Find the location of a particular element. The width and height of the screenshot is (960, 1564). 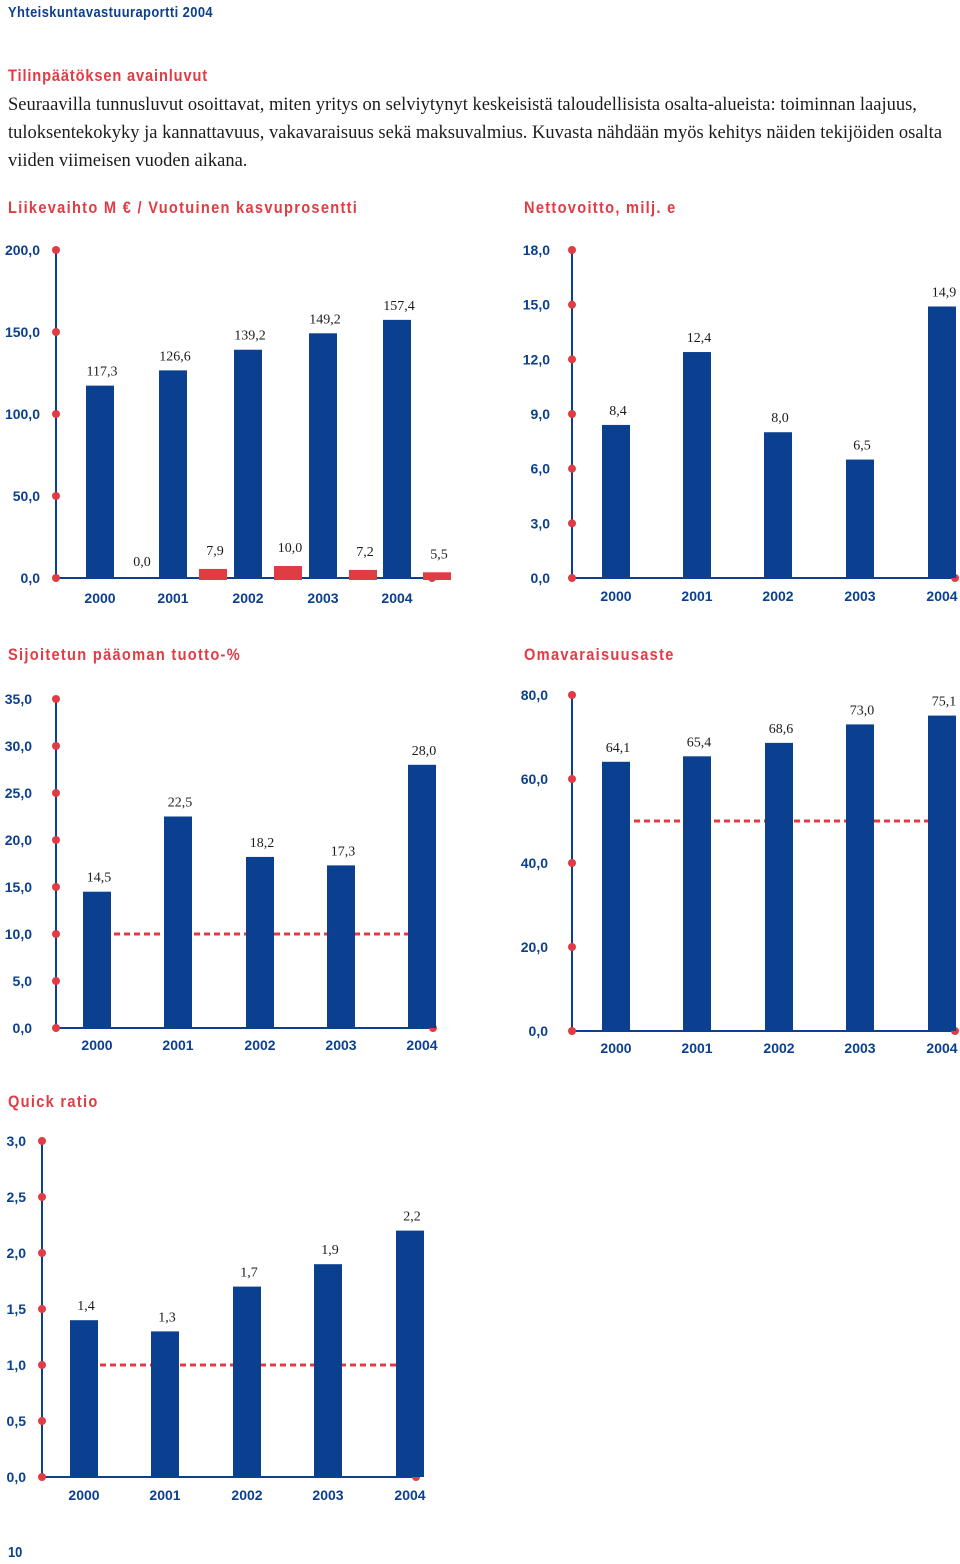

quickratio-tick-label: 2,5 is located at coordinates (17, 1197).